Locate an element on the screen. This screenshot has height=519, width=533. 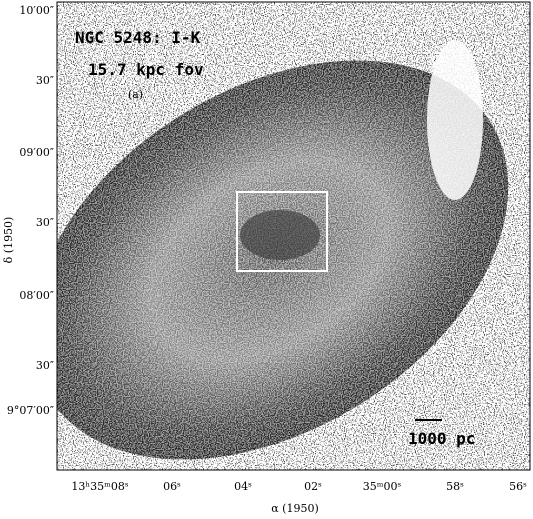
x-tick-label: 02ˢ is located at coordinates (313, 486).